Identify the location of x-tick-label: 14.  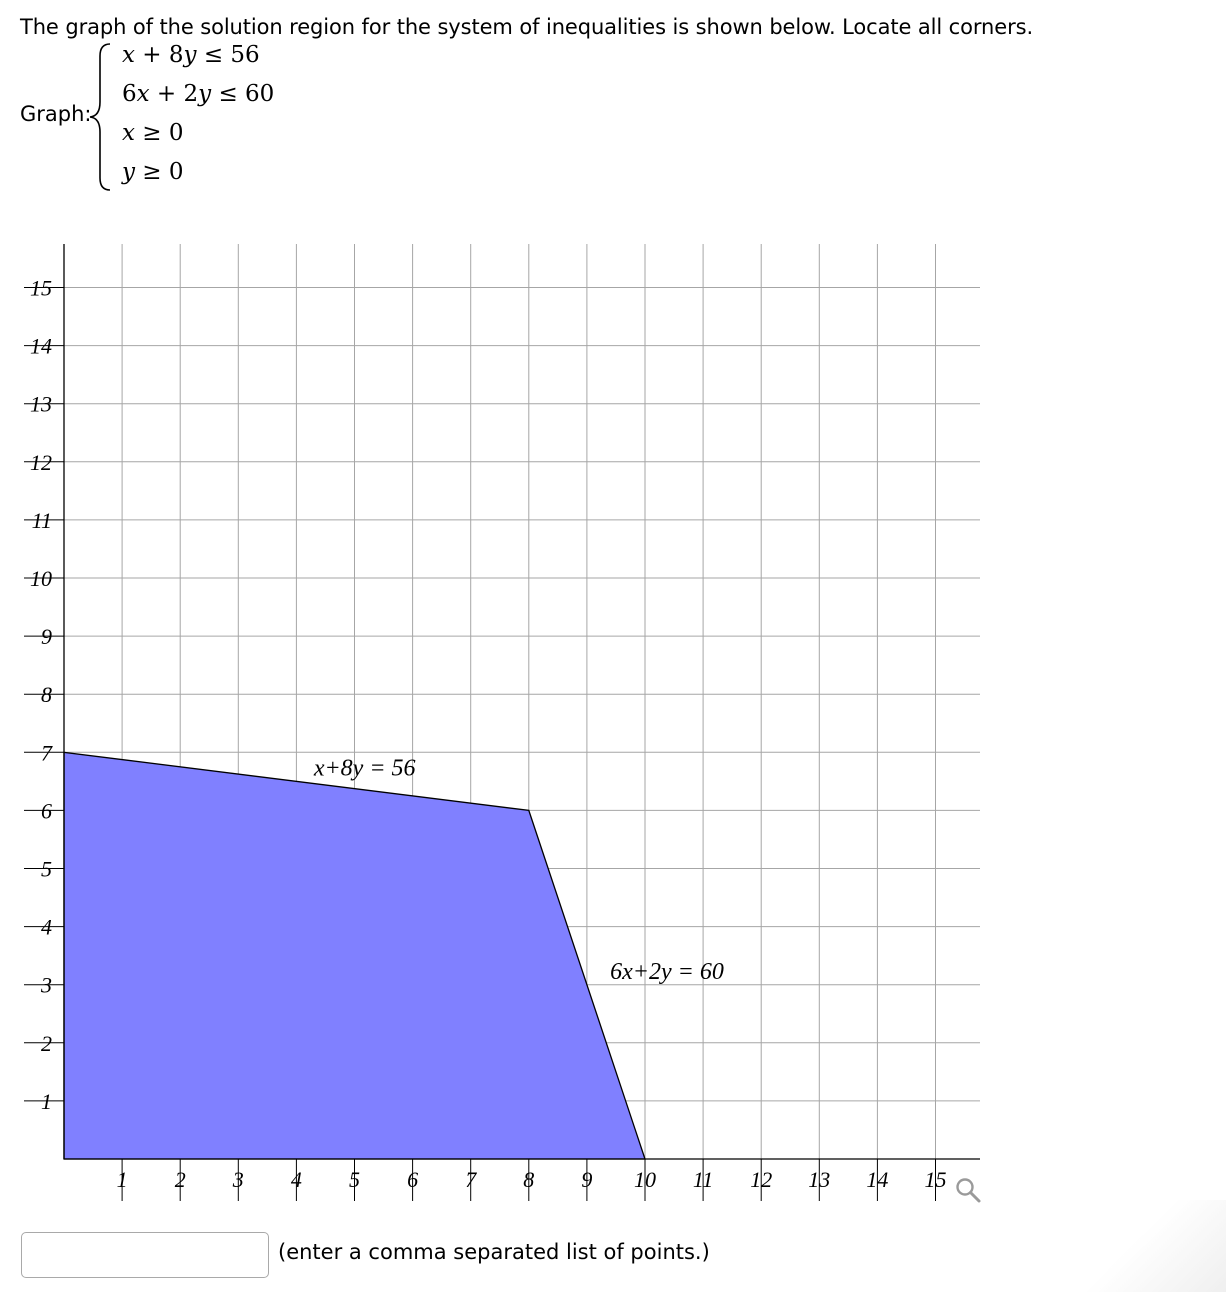
(877, 1179).